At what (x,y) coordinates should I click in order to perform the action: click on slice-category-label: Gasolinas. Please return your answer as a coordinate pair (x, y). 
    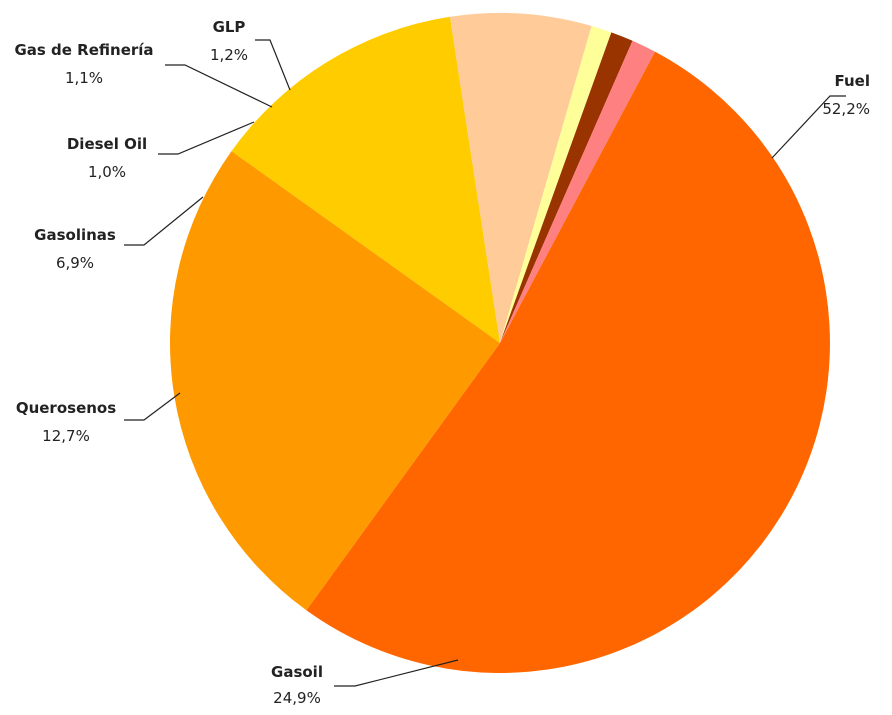
    Looking at the image, I should click on (75, 235).